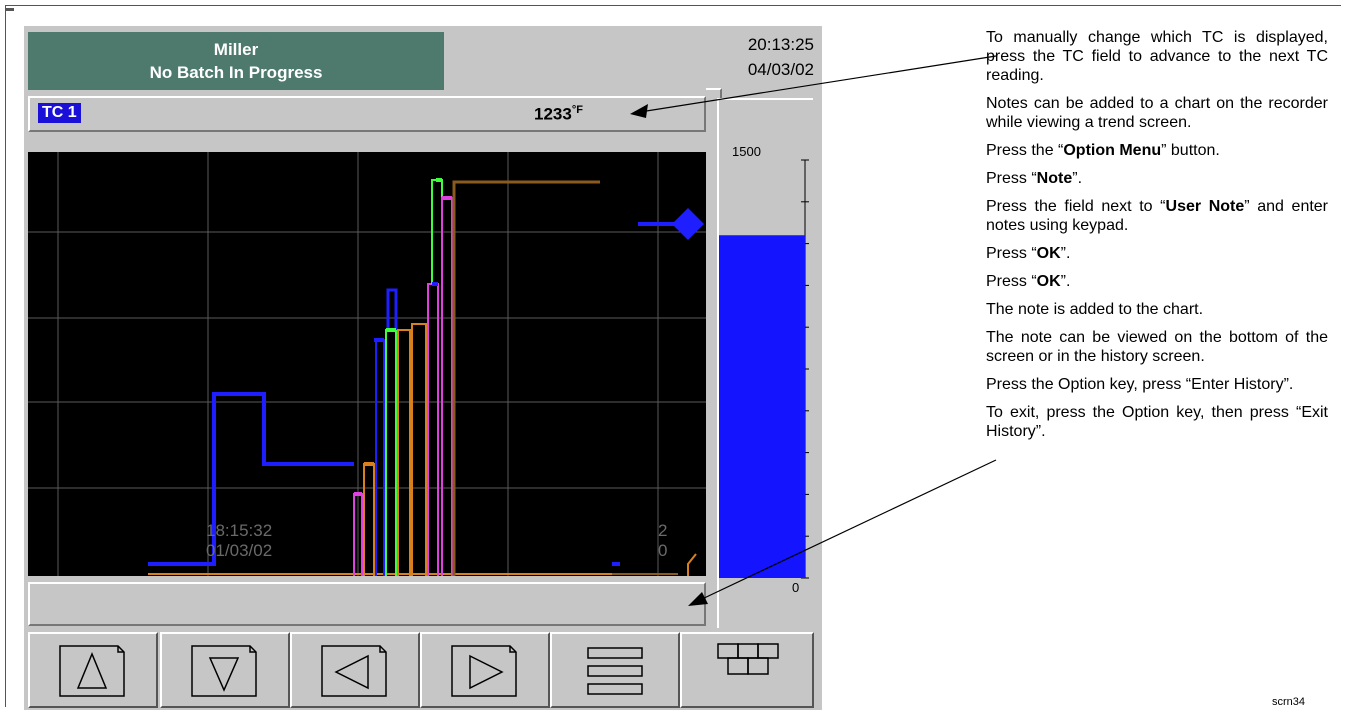 The height and width of the screenshot is (712, 1346). Describe the element at coordinates (1011, 253) in the screenshot. I see `instruction-p6-pre: Press “` at that location.